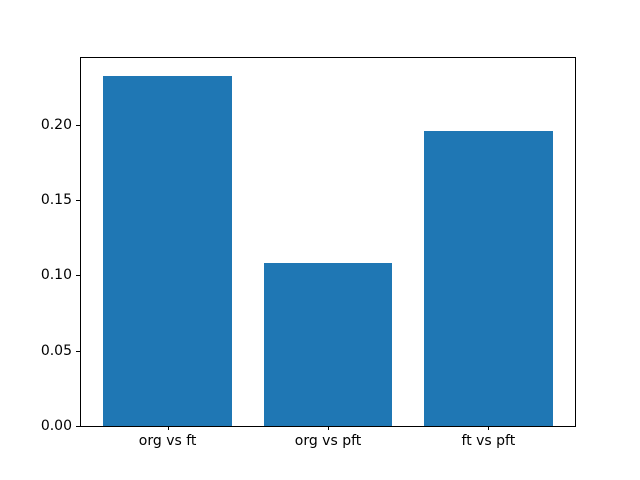 The height and width of the screenshot is (480, 640). Describe the element at coordinates (488, 441) in the screenshot. I see `x-tick-label: ft vs pft` at that location.